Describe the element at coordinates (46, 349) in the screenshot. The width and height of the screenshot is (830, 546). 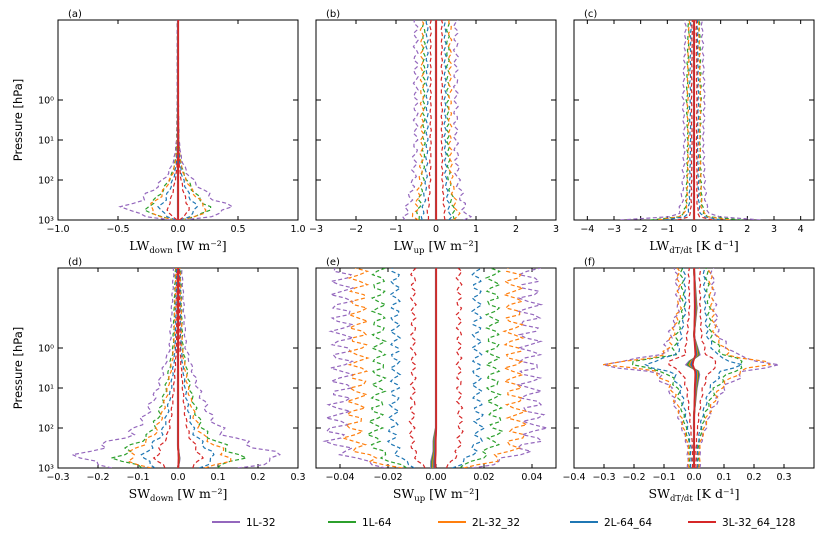
I see `y-tick-label: 10⁰` at that location.